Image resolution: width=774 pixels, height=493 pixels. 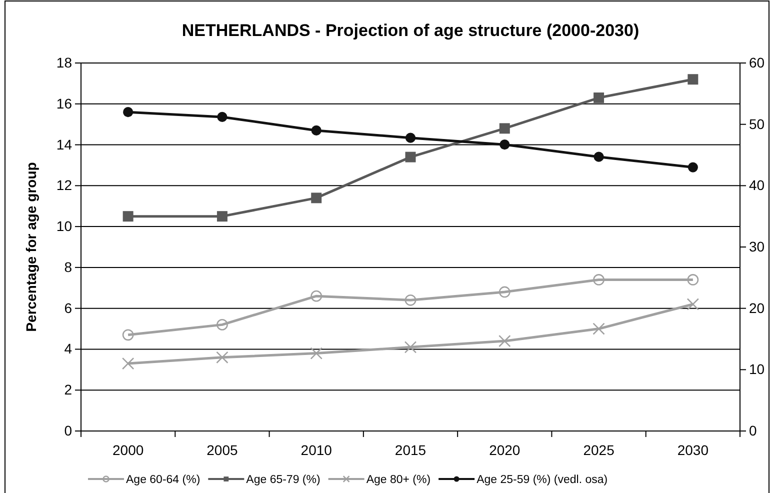 I want to click on x-tick-label: 2015, so click(x=410, y=450).